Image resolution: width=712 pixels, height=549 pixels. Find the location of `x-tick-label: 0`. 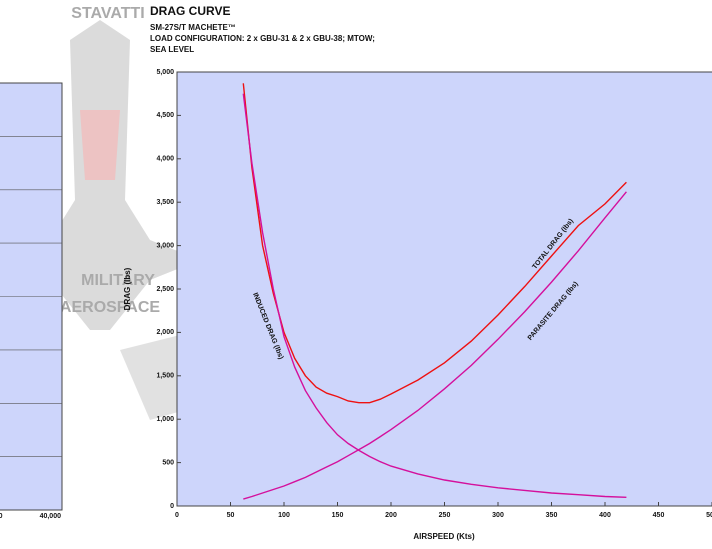

x-tick-label: 0 is located at coordinates (177, 515).